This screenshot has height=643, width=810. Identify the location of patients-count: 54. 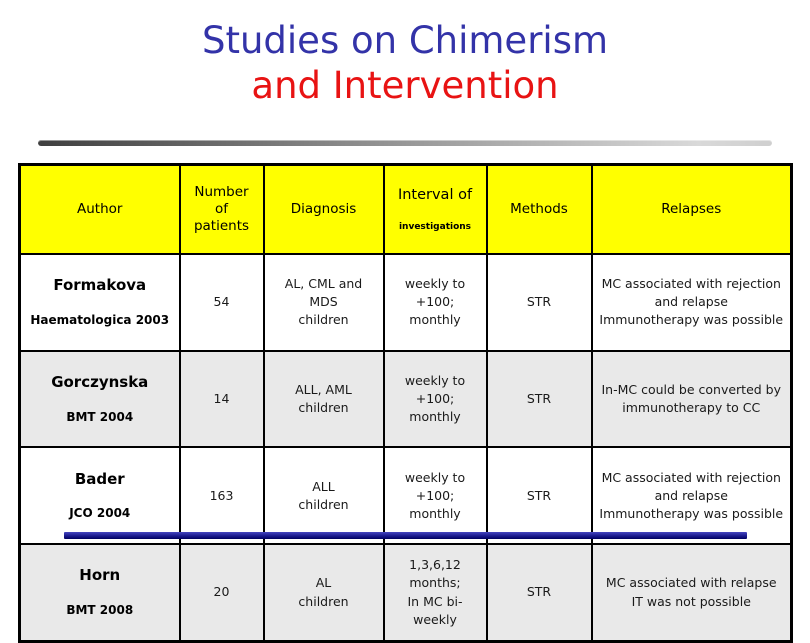
(221, 302).